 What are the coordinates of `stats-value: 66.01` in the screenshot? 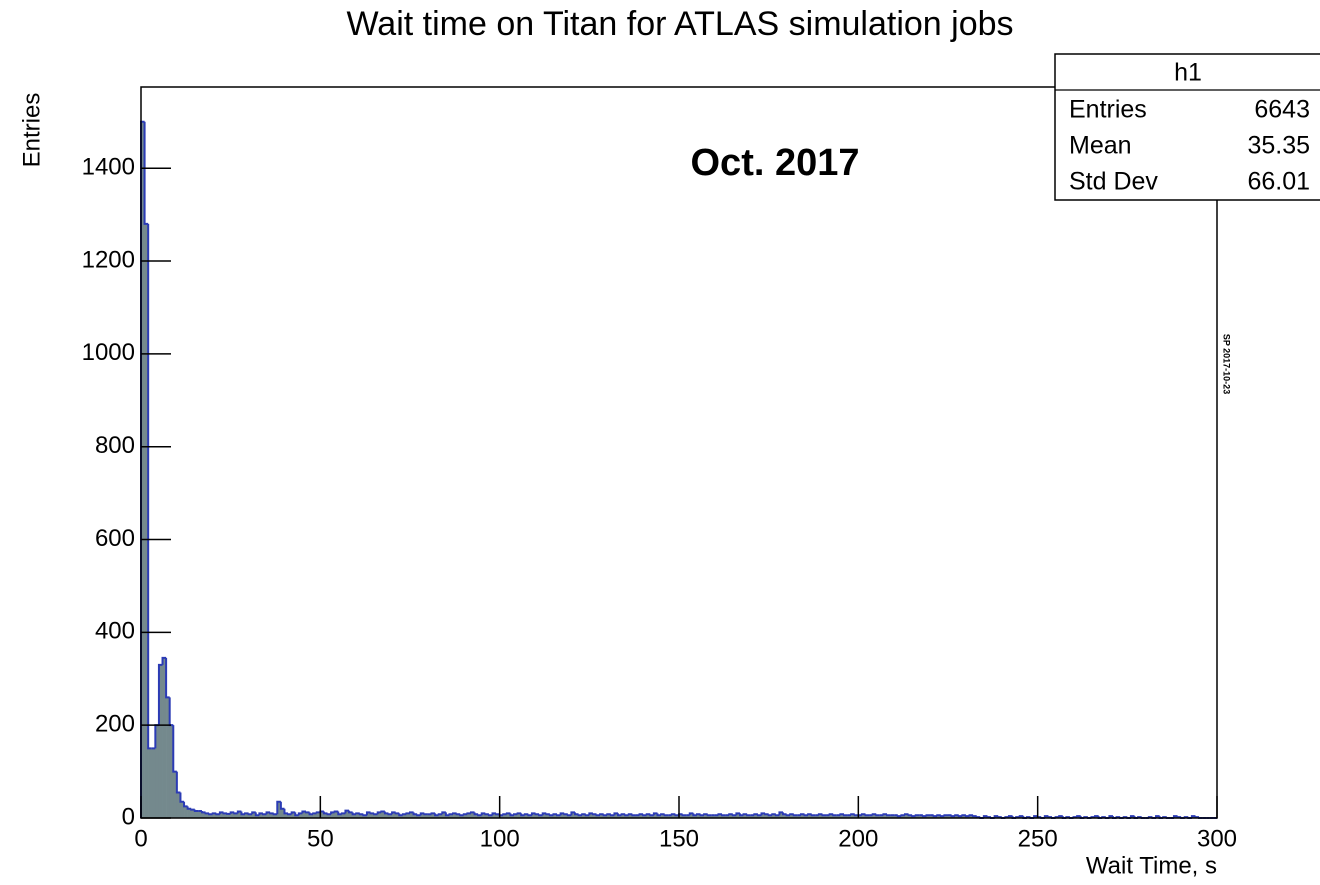 It's located at (1278, 182).